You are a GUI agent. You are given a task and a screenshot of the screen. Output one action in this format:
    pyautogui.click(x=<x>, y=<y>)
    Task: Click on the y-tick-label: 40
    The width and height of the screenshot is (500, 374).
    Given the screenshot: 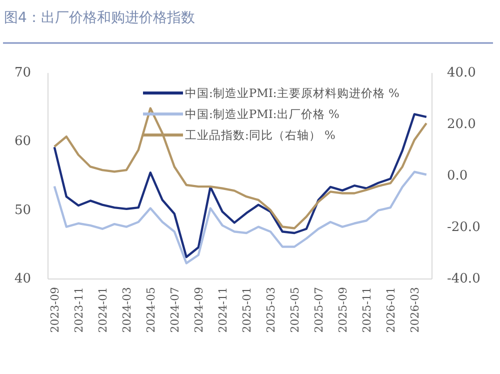 What is the action you would take?
    pyautogui.click(x=22, y=279)
    